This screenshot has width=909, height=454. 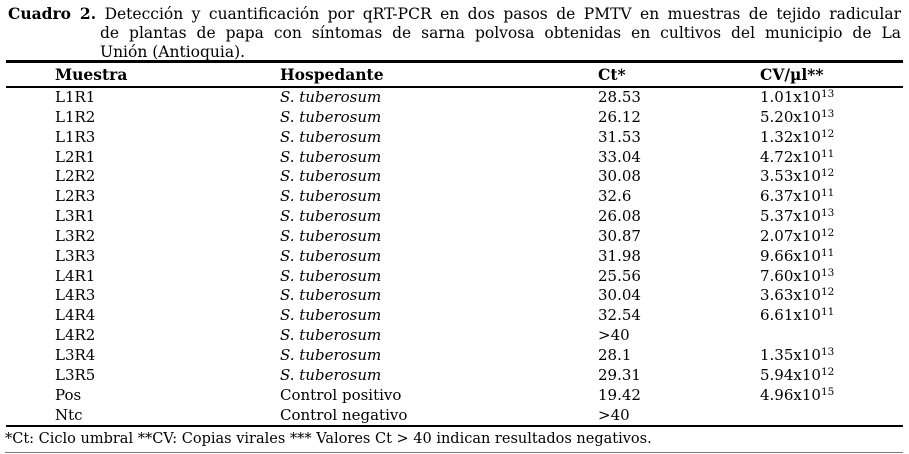 What do you see at coordinates (619, 255) in the screenshot?
I see `cell-ct: 31.98` at bounding box center [619, 255].